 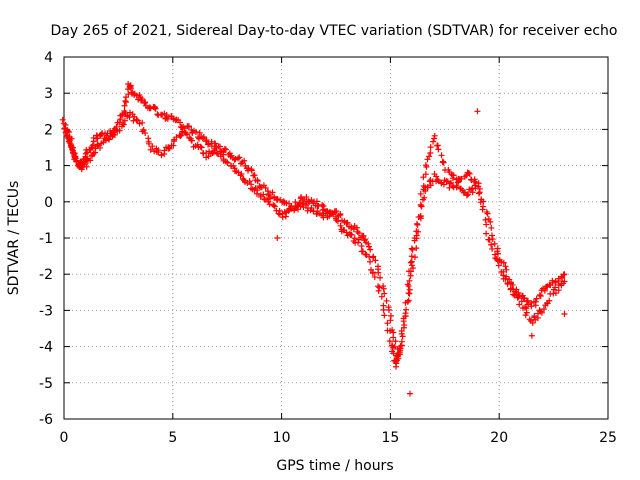 What do you see at coordinates (409, 393) in the screenshot?
I see `data-point-outlier` at bounding box center [409, 393].